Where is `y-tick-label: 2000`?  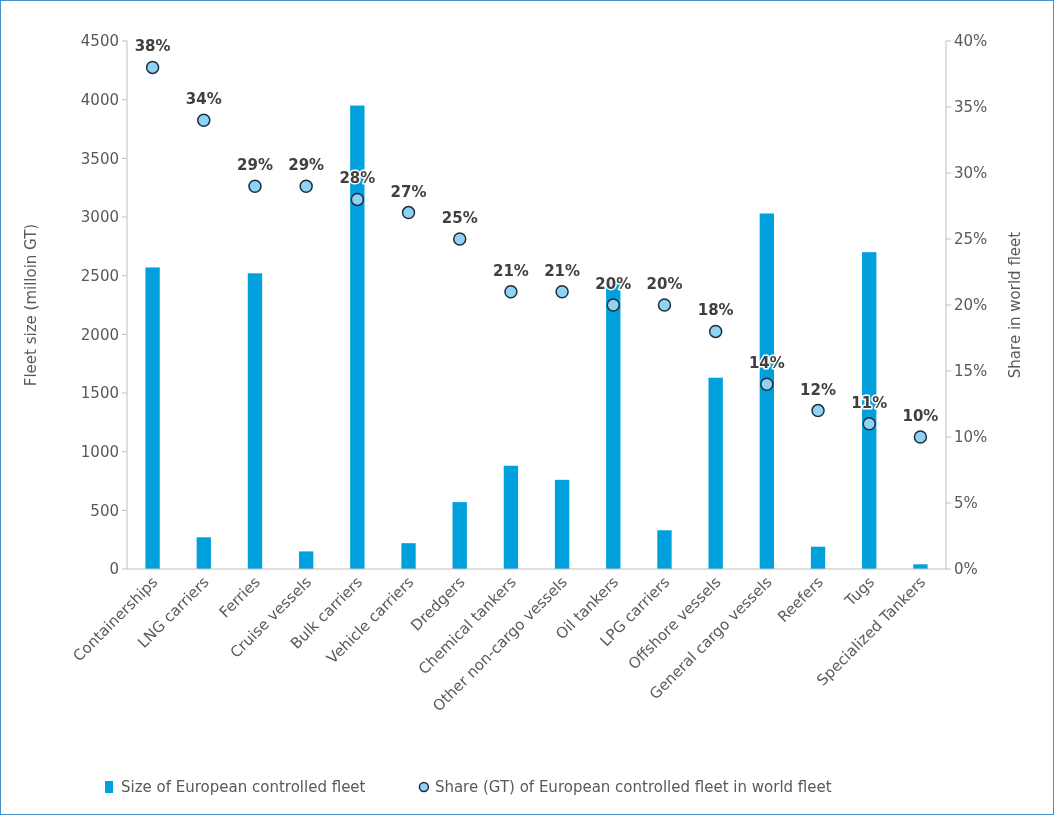
y-tick-label: 2000 is located at coordinates (99, 334).